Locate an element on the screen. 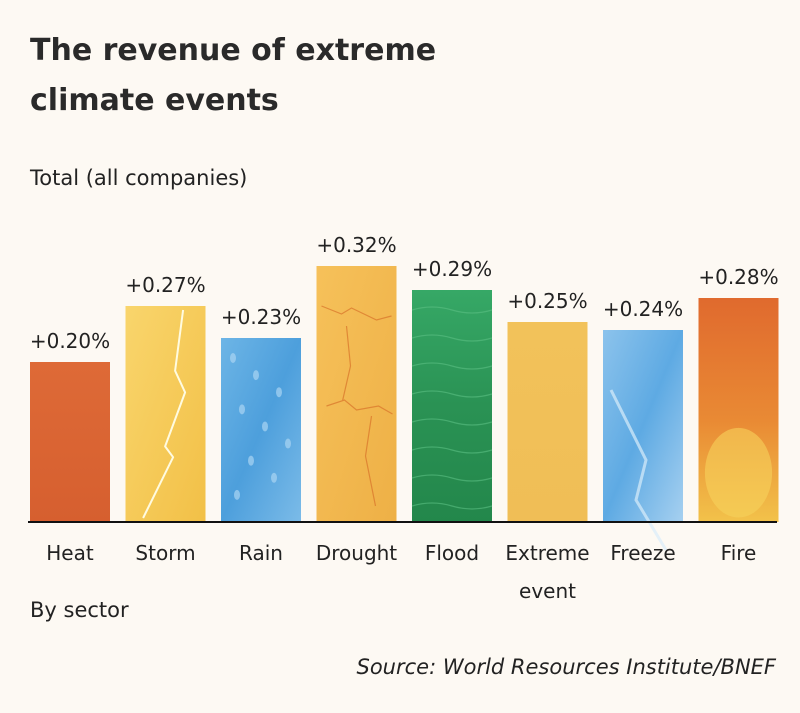 This screenshot has width=800, height=713. value-label-heat: +0.20% is located at coordinates (70, 341).